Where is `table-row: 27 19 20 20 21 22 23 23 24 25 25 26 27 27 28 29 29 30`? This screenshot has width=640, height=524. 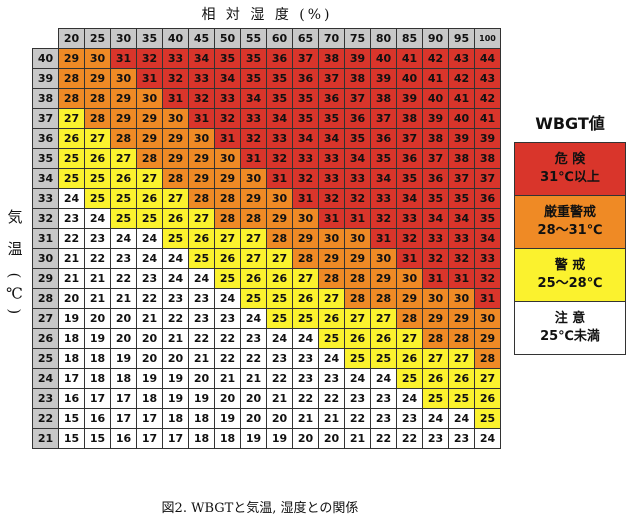 table-row: 27 19 20 20 21 22 23 23 24 25 25 26 27 27 28 29 29 30 is located at coordinates (266, 318).